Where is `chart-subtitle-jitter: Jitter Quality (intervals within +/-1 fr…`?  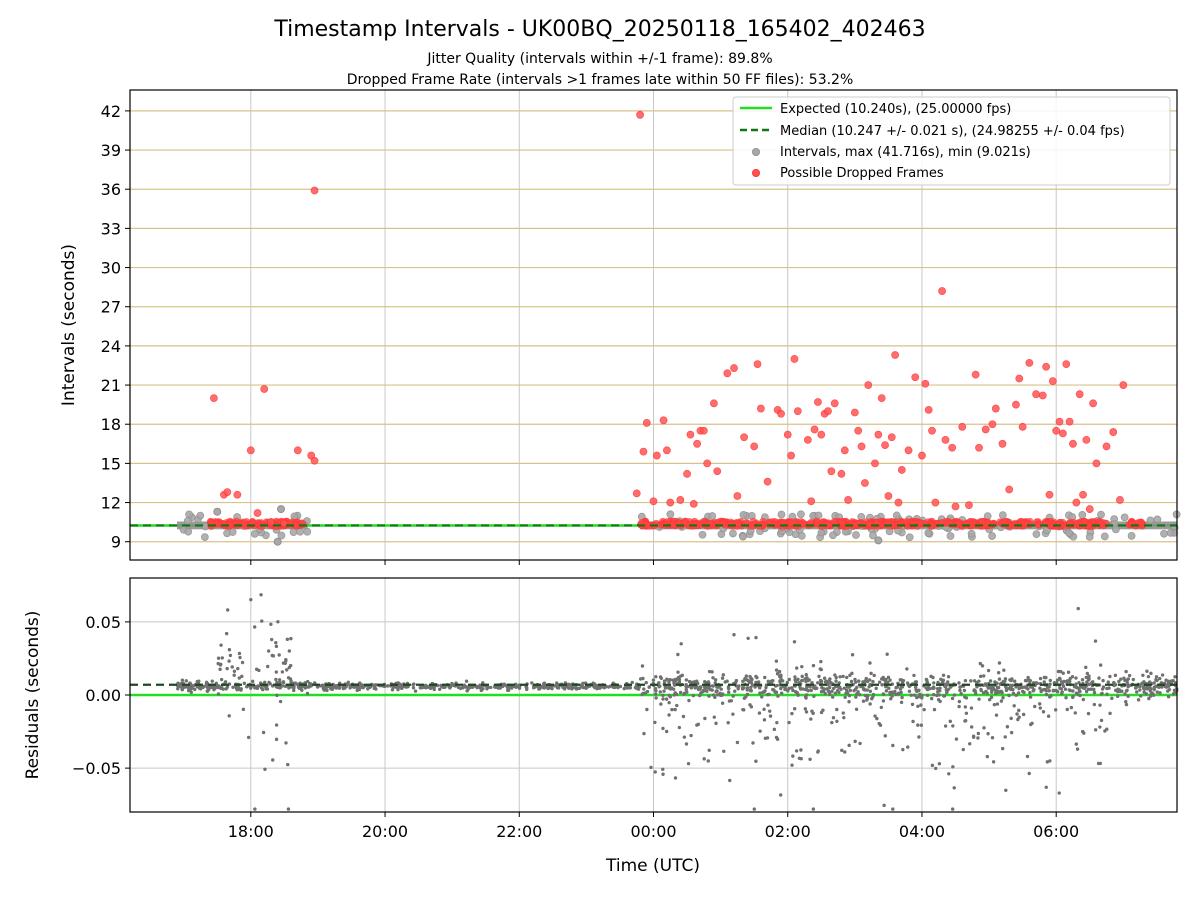
chart-subtitle-jitter: Jitter Quality (intervals within +/-1 fr… is located at coordinates (599, 59).